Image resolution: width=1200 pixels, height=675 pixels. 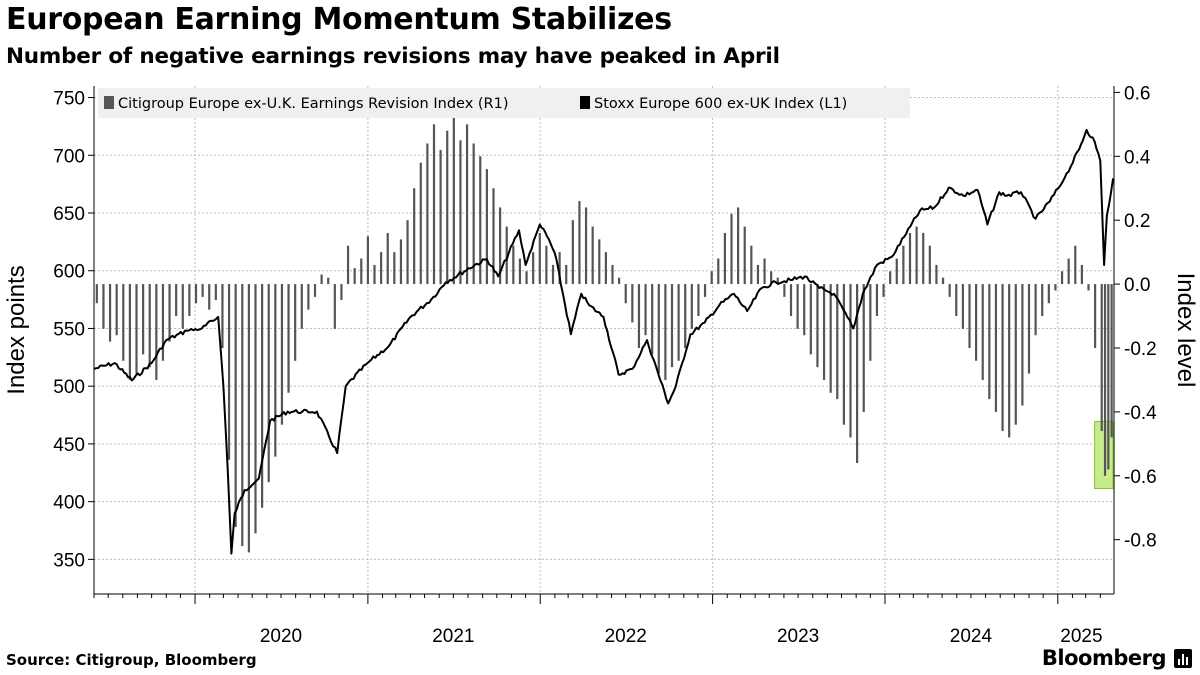 What do you see at coordinates (720, 104) in the screenshot?
I see `legend-label: Stoxx Europe 600 ex-UK Index (L1)` at bounding box center [720, 104].